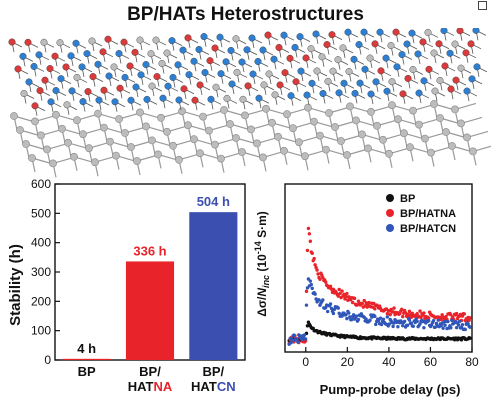 The image size is (491, 402). What do you see at coordinates (226, 386) in the screenshot?
I see `category-suffix: CN` at bounding box center [226, 386].